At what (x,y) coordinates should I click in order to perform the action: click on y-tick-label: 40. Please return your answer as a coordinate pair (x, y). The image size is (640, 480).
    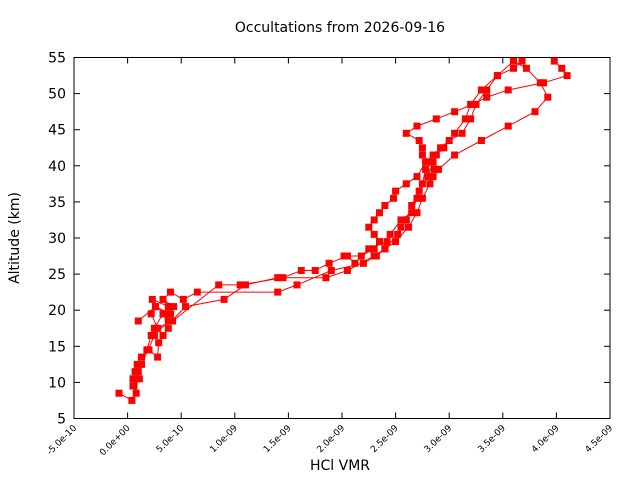
    Looking at the image, I should click on (57, 167).